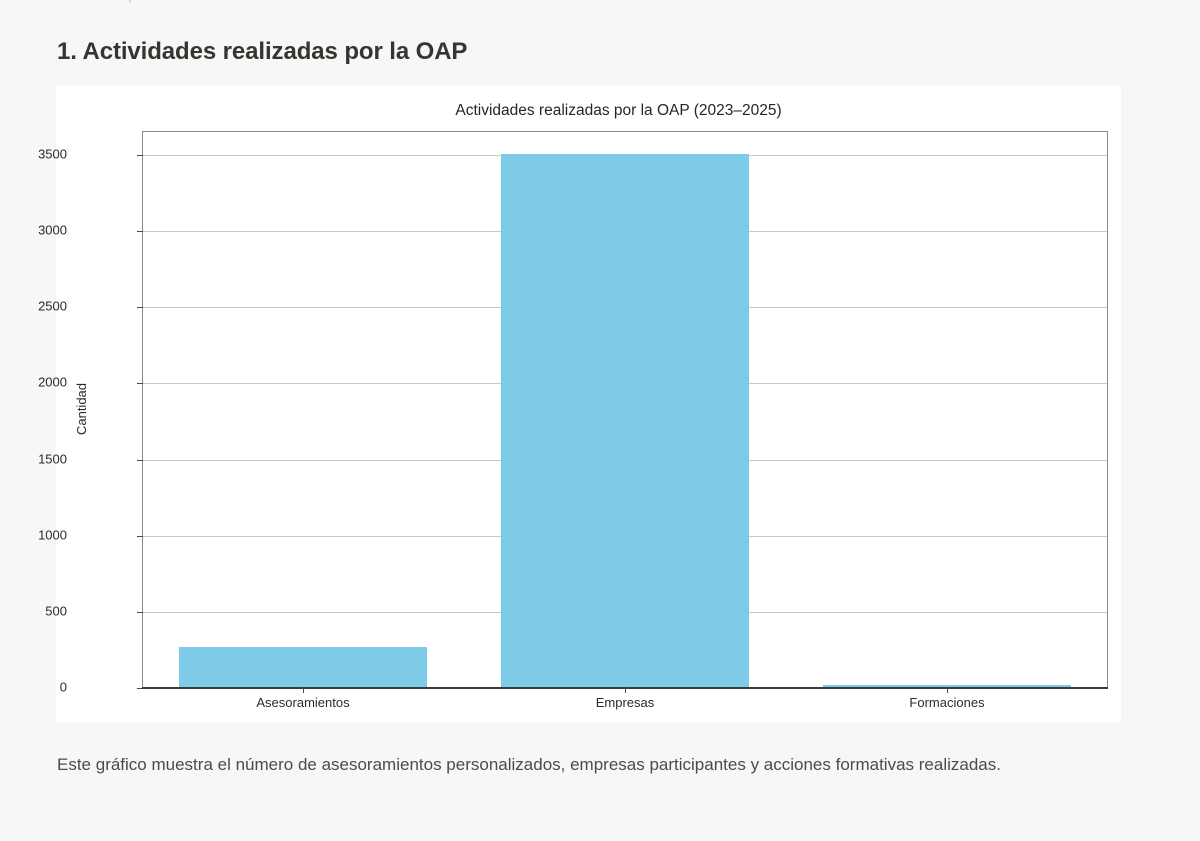 This screenshot has height=841, width=1200. I want to click on y-tick-label: 500, so click(56, 611).